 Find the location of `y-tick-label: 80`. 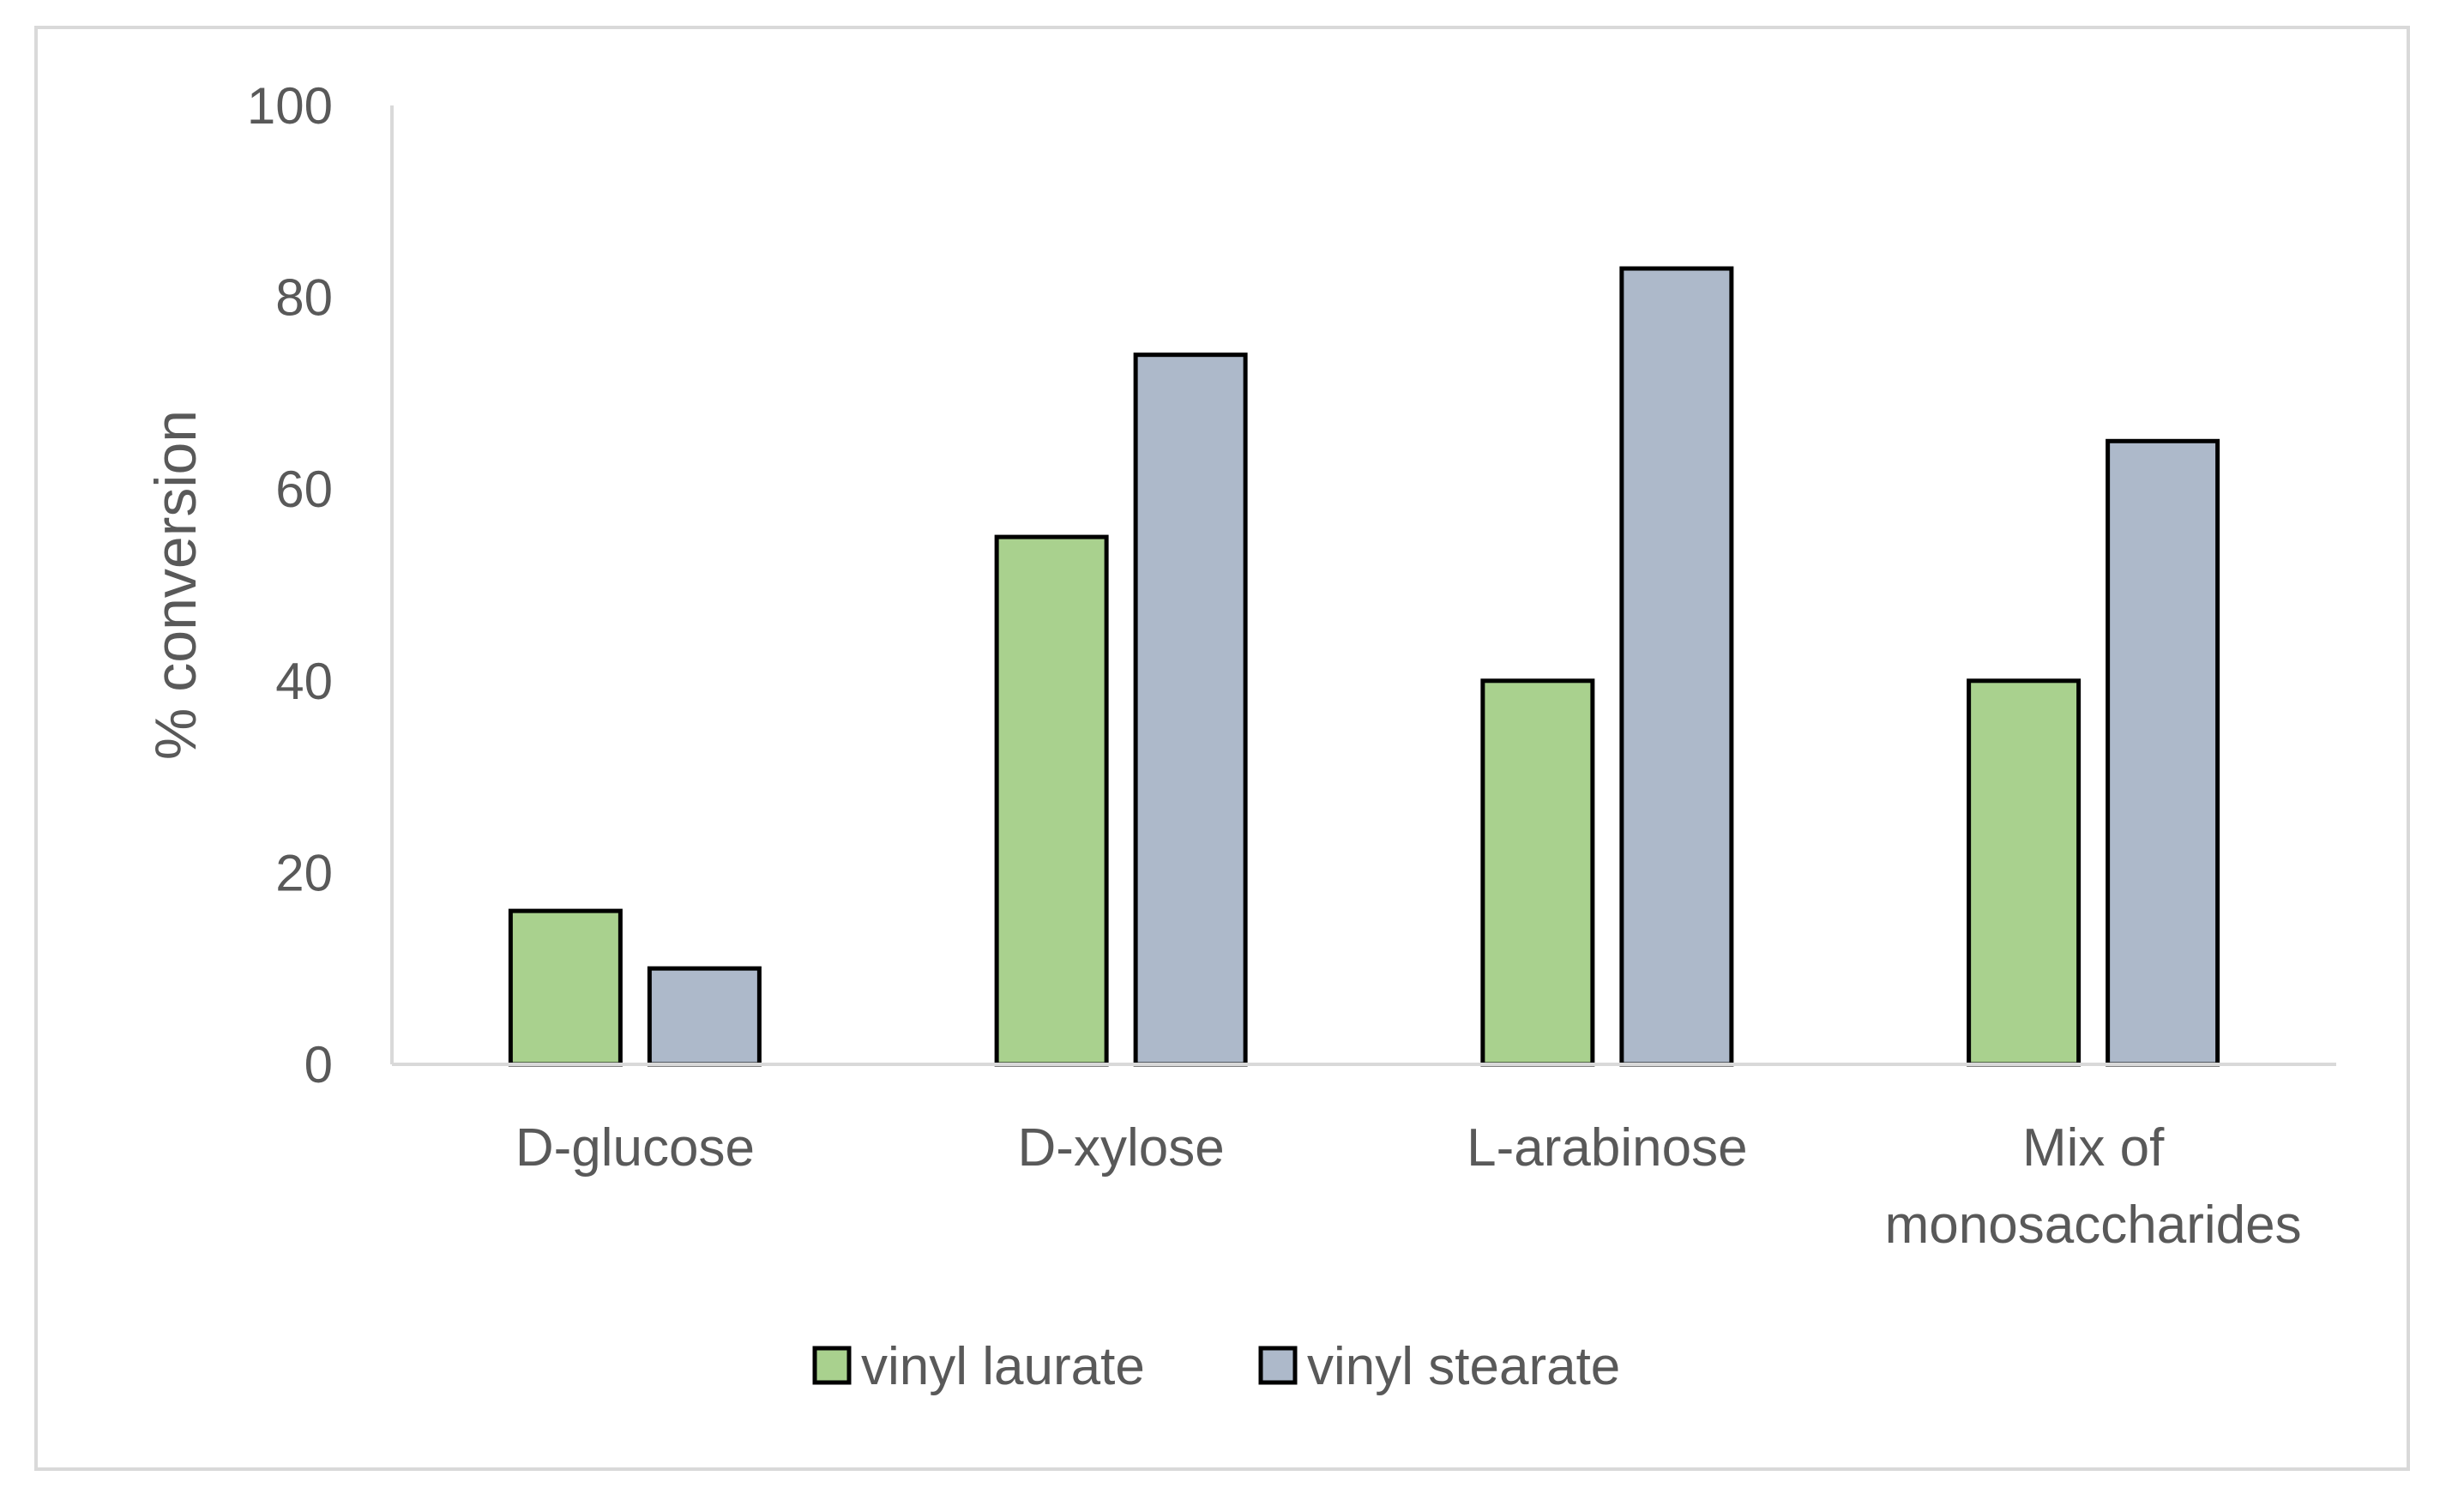

y-tick-label: 80 is located at coordinates (304, 298).